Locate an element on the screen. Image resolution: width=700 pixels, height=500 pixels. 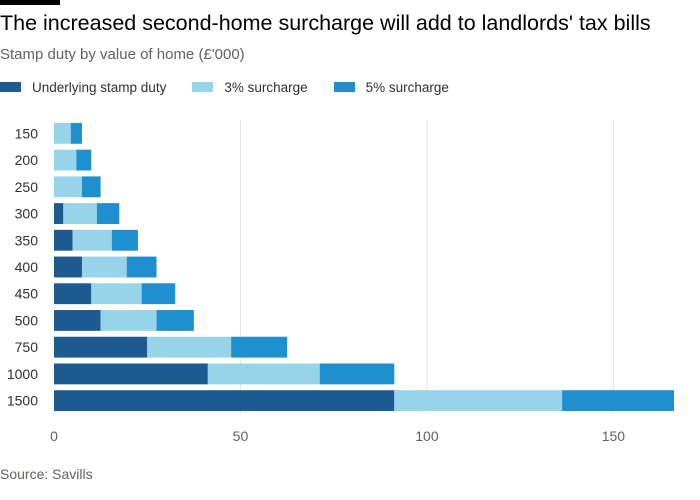
category-labels: 150 200 250 300 350 400 450 500 750 1000 1500 is located at coordinates (22, 266).